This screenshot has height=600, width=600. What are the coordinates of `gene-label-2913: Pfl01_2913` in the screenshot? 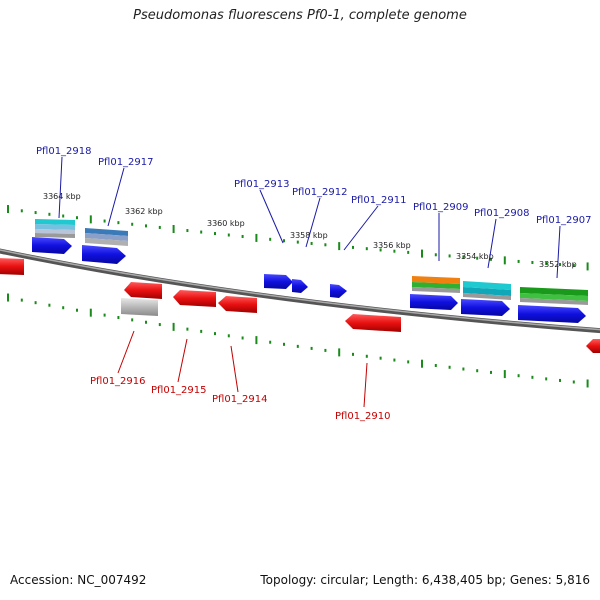 It's located at (262, 184).